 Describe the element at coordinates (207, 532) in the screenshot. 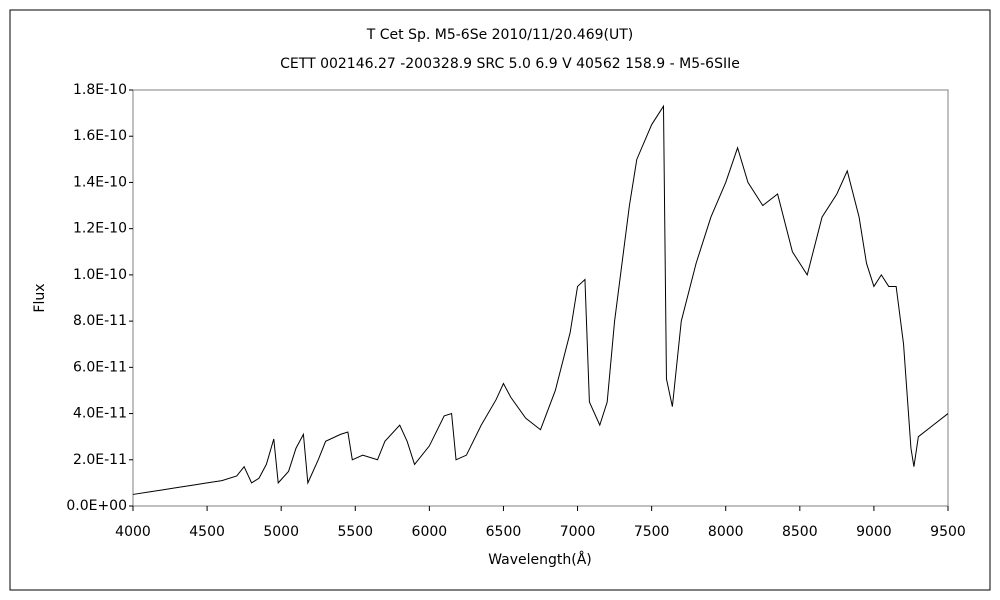

I see `x-tick-label: 4500` at that location.